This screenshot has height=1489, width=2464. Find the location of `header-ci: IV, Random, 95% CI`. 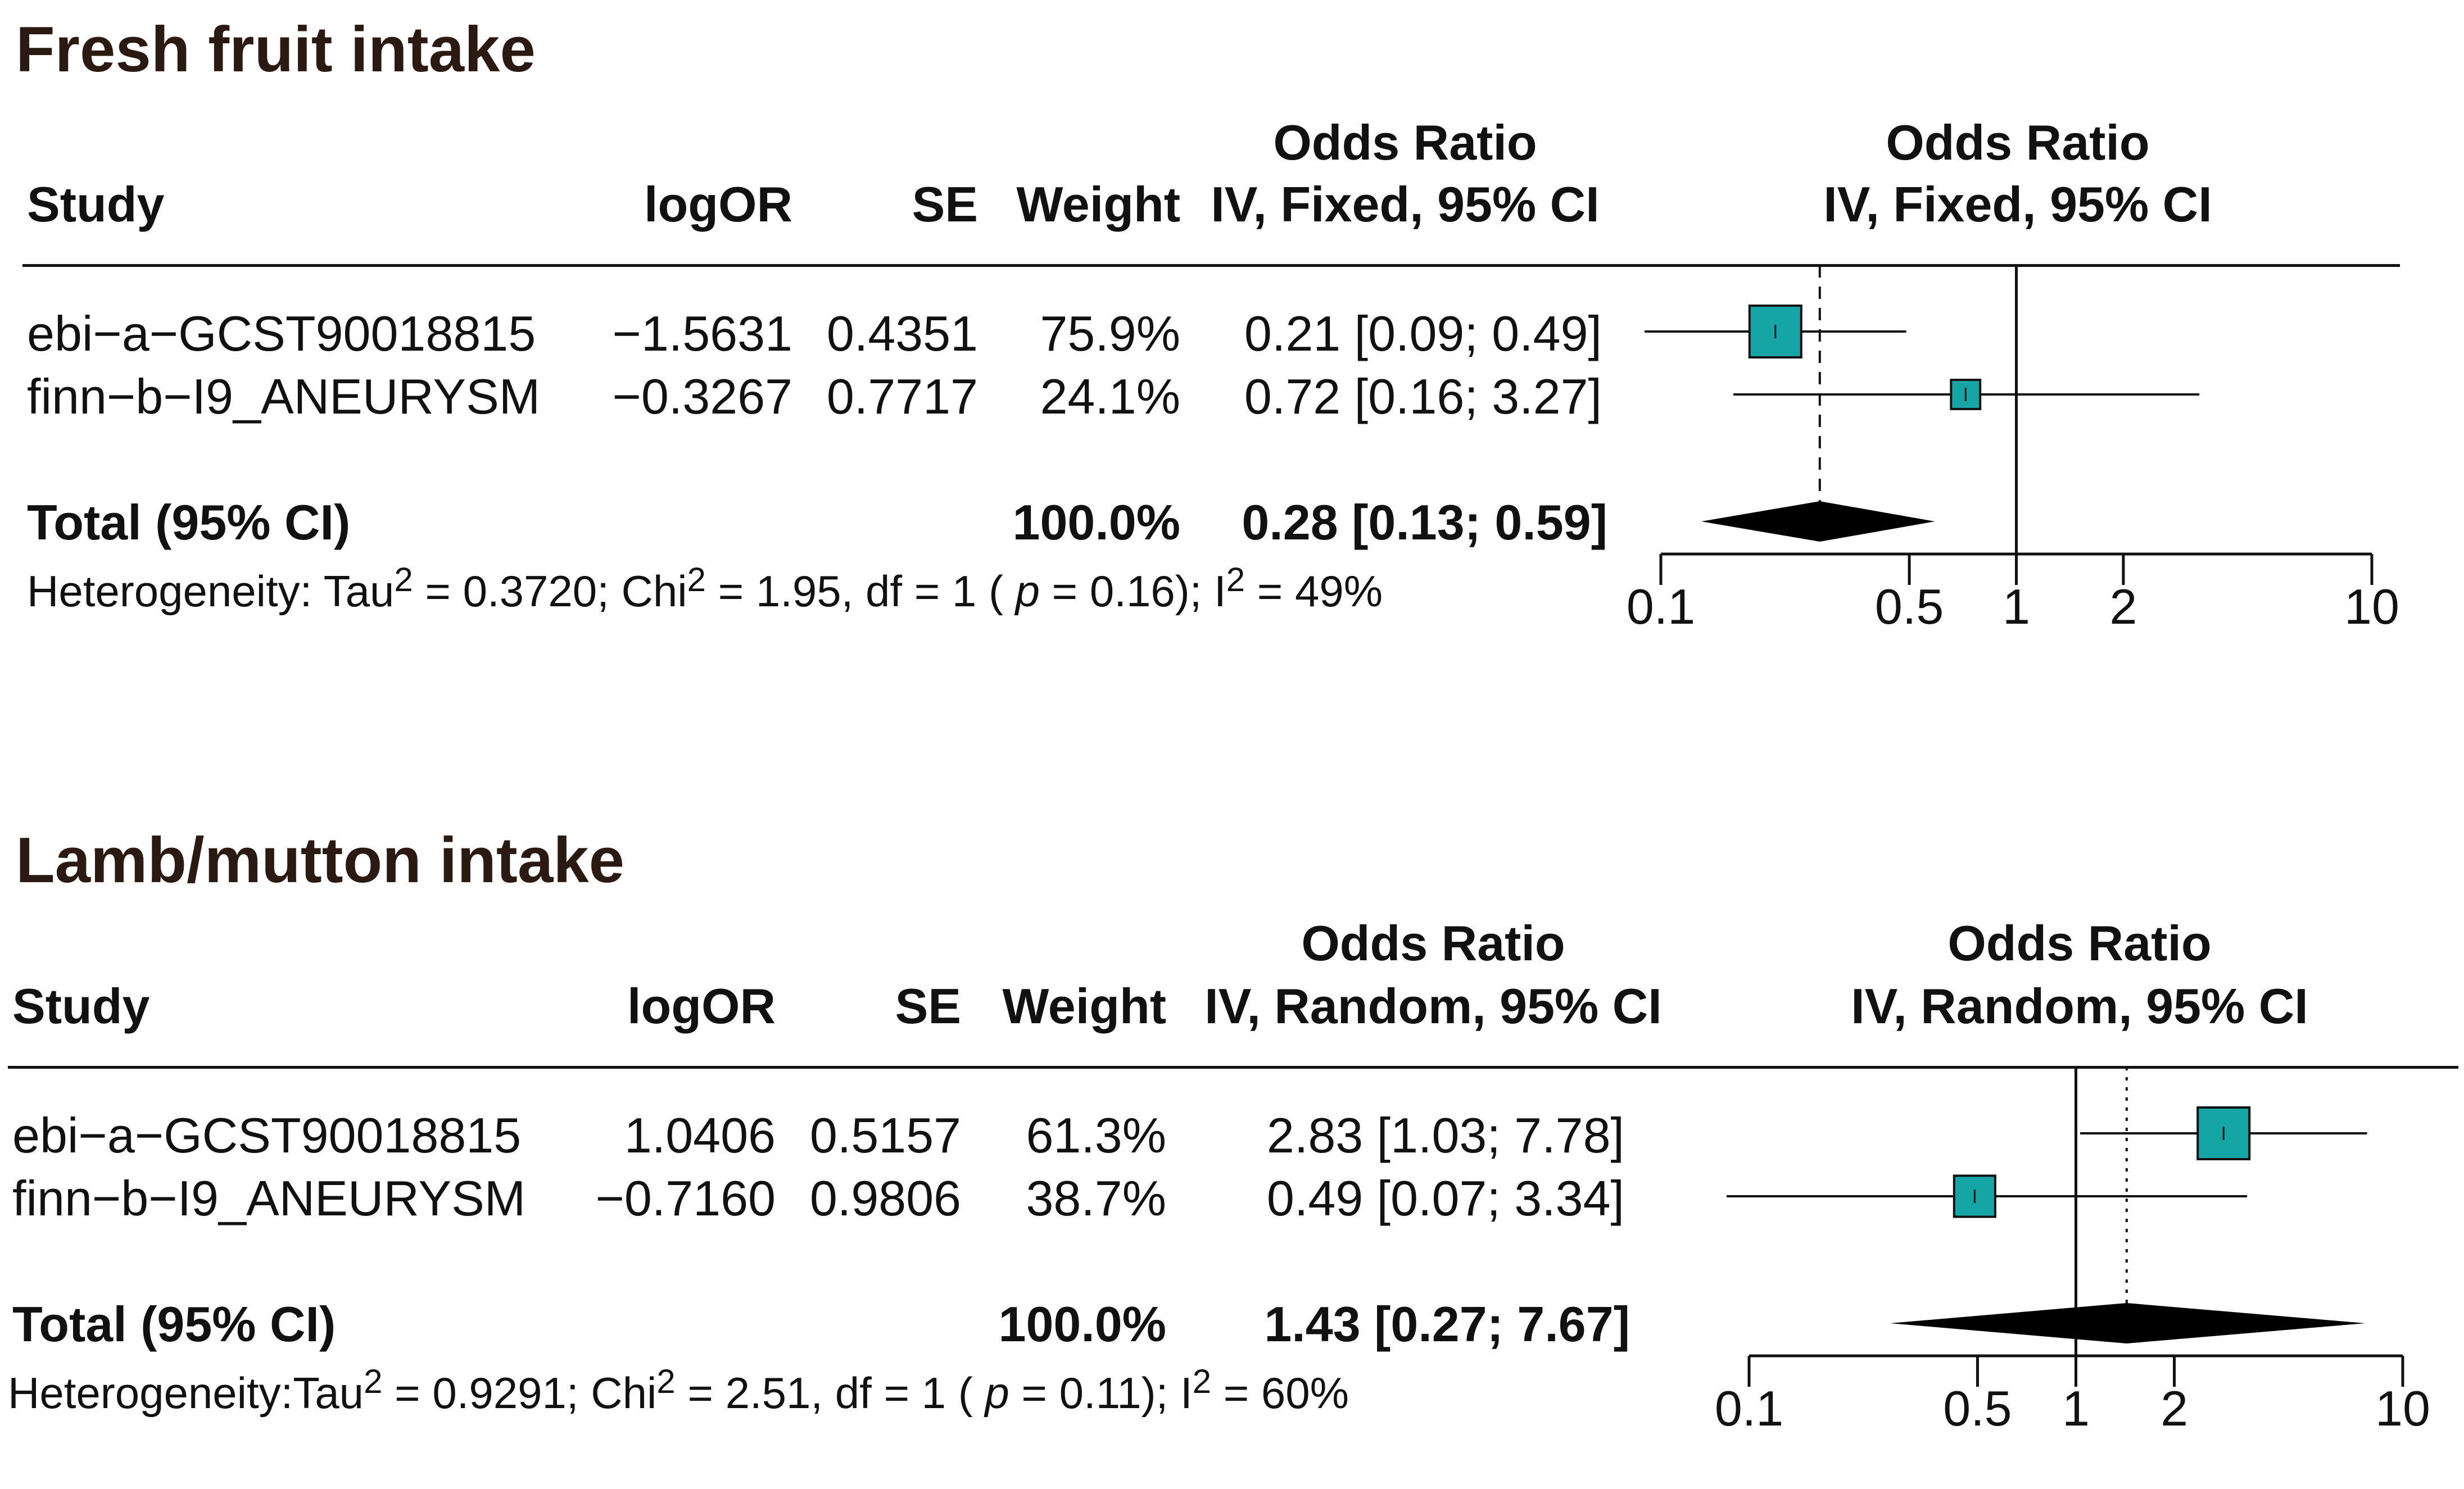

header-ci: IV, Random, 95% CI is located at coordinates (1433, 1006).